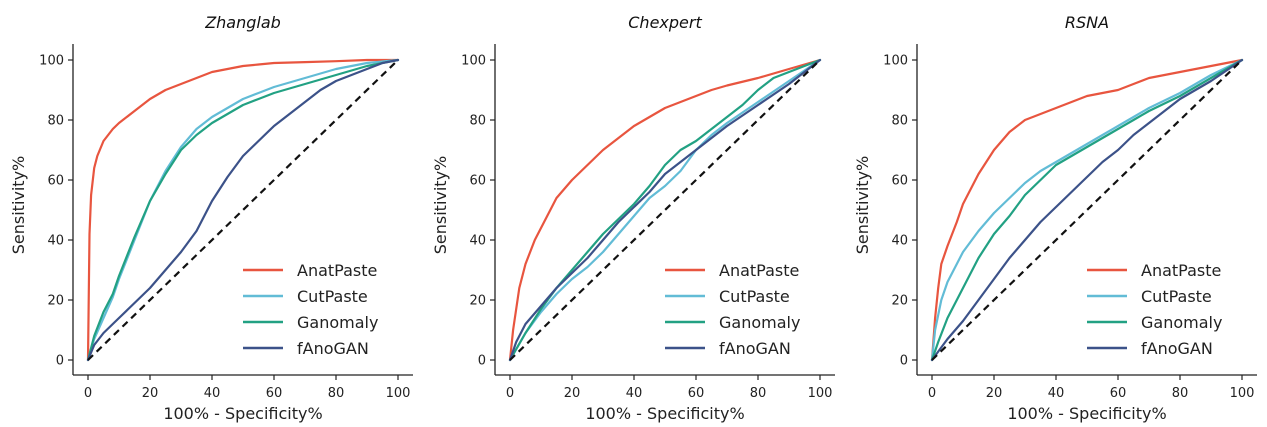 This screenshot has width=1267, height=427. What do you see at coordinates (665, 22) in the screenshot?
I see `chart-title: Chexpert` at bounding box center [665, 22].